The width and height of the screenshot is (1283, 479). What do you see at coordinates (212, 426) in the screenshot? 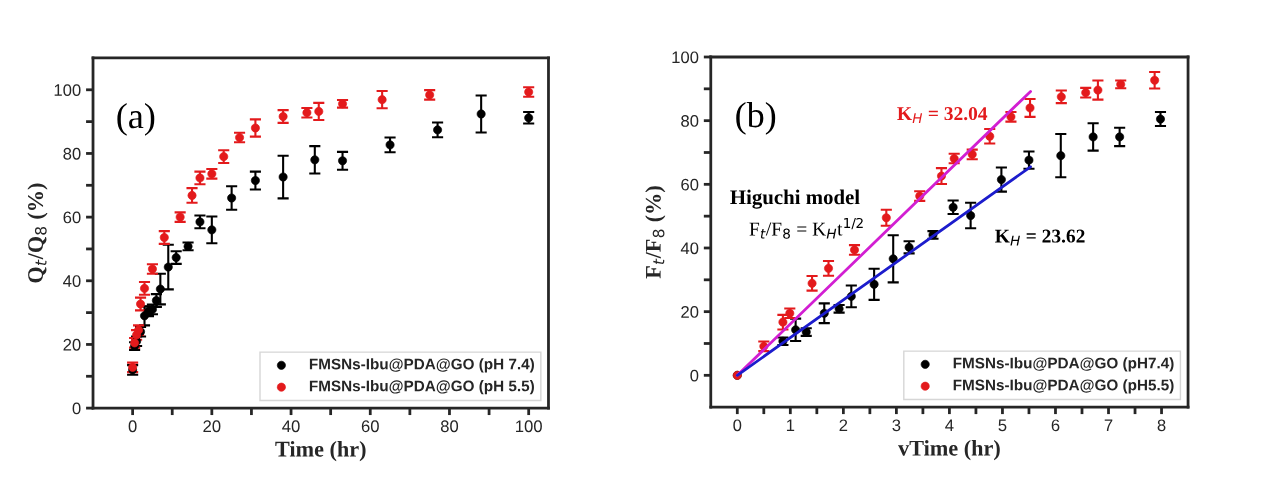
I see `x-tick-label: 20` at bounding box center [212, 426].